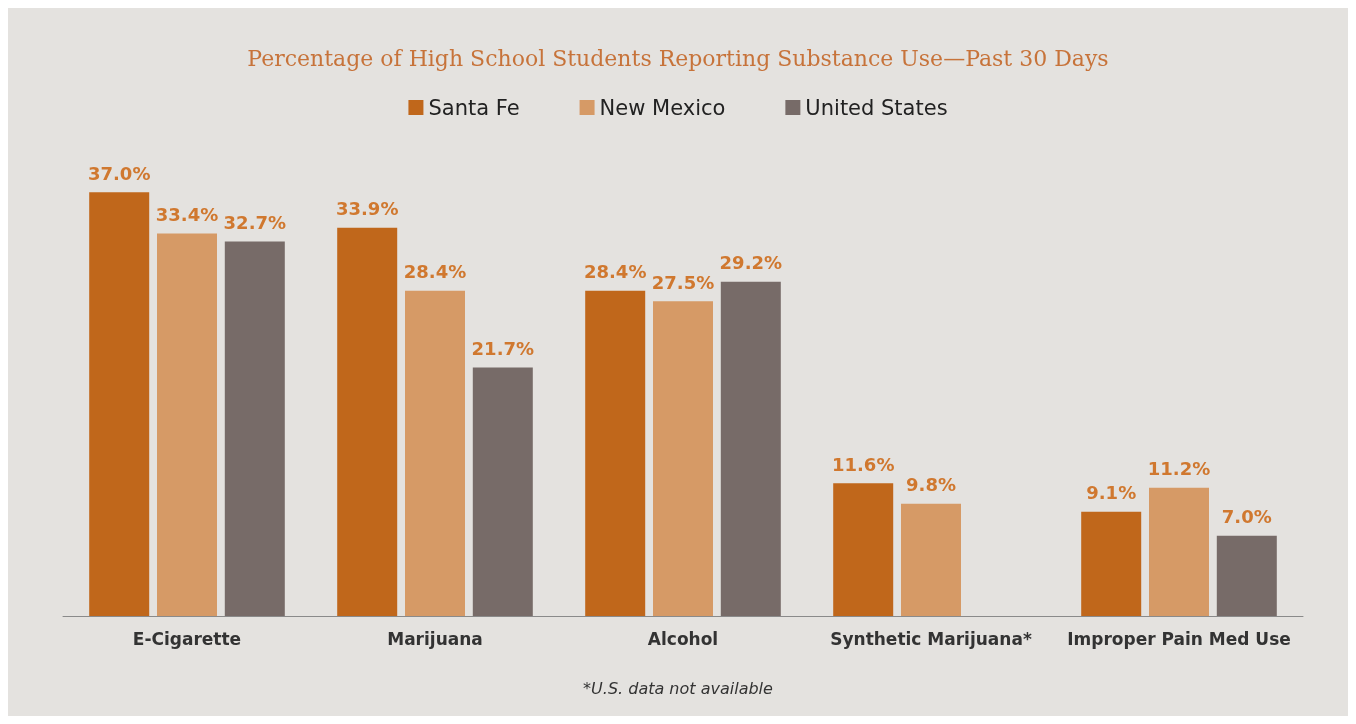 Image resolution: width=1356 pixels, height=724 pixels. What do you see at coordinates (255, 223) in the screenshot?
I see `data-label: 32.7%` at bounding box center [255, 223].